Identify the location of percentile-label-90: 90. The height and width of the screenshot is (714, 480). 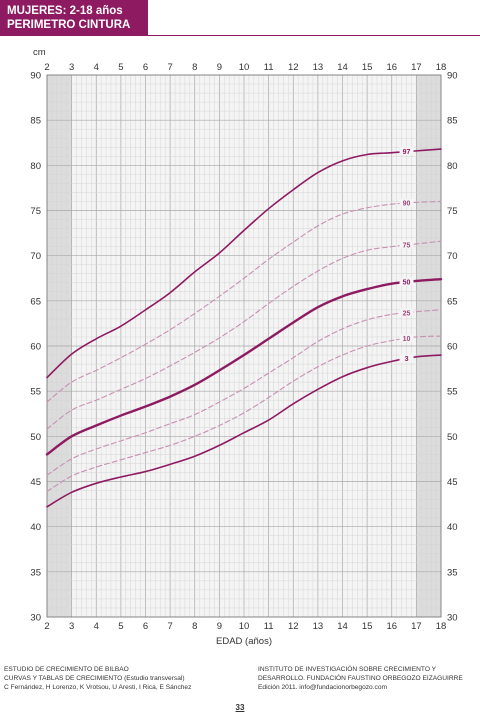
(407, 204).